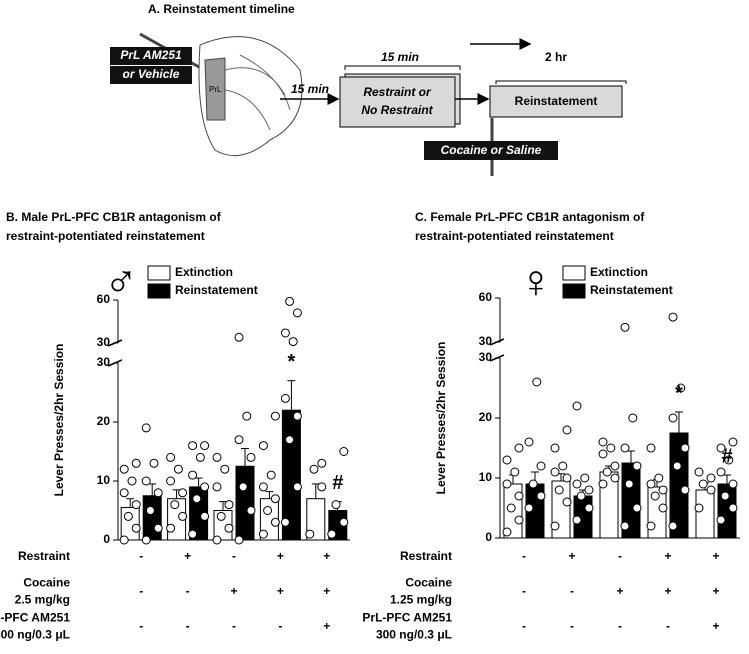 Image resolution: width=749 pixels, height=654 pixels. Describe the element at coordinates (428, 583) in the screenshot. I see `condition-label: Cocaine` at that location.